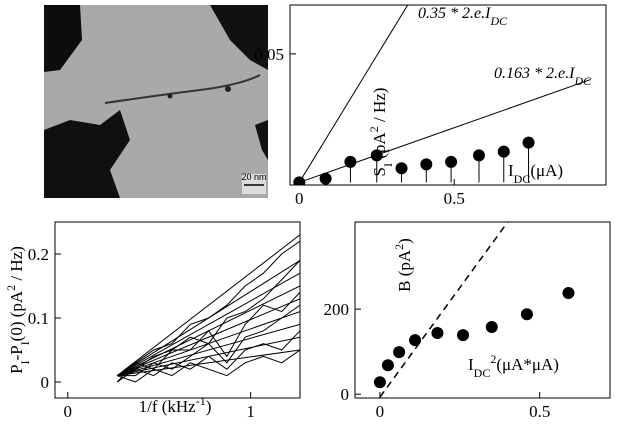 Image resolution: width=643 pixels, height=426 pixels. Describe the element at coordinates (182, 89) in the screenshot. I see `nanowire` at that location.